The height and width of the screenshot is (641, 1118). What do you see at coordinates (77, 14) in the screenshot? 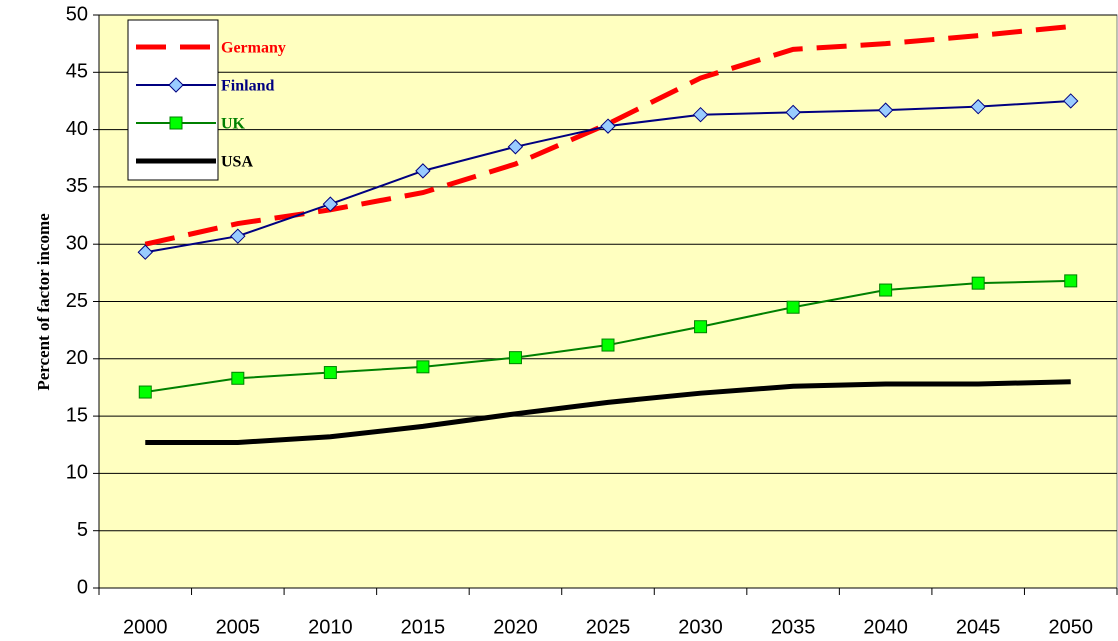
I see `y-tick-label: 50` at bounding box center [77, 14].